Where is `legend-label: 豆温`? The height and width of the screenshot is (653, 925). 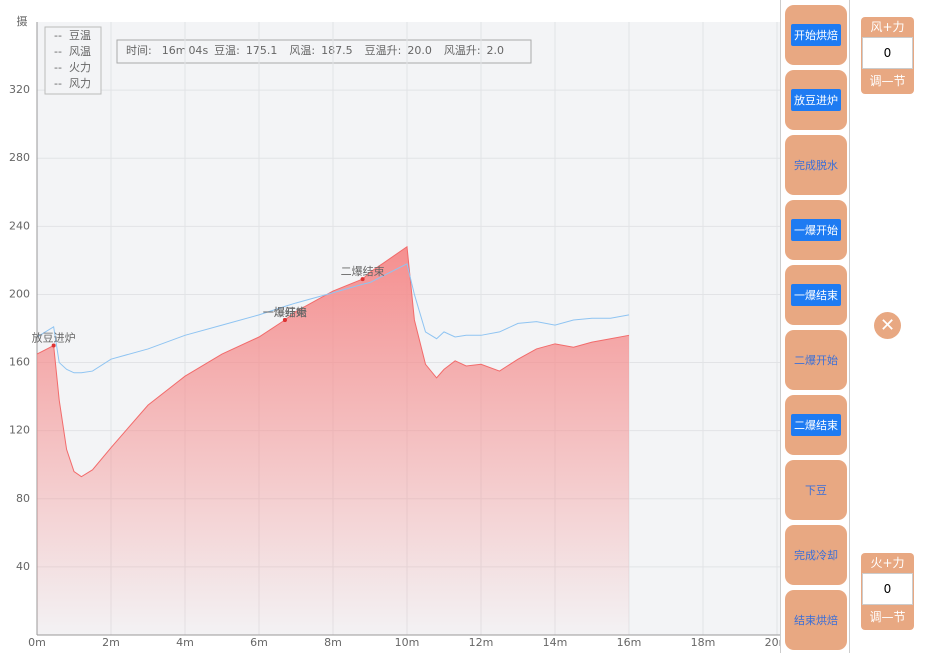
legend-label: 豆温 is located at coordinates (80, 35).